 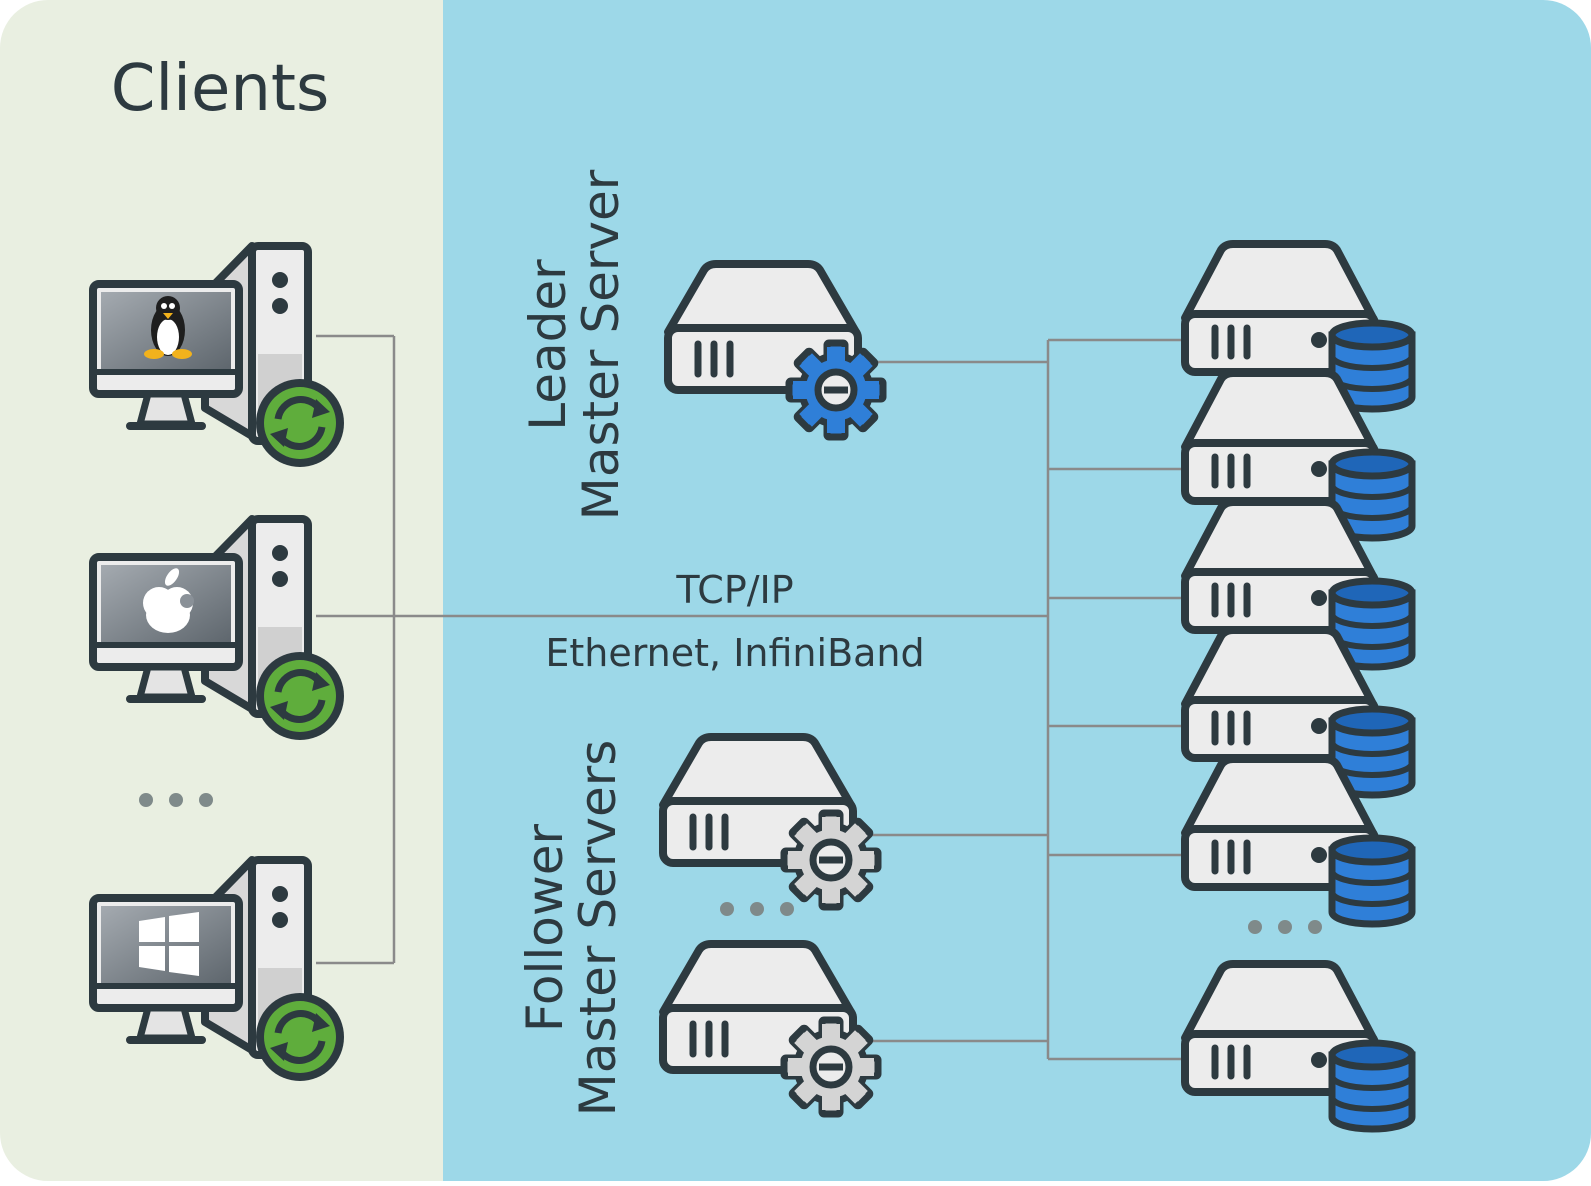 I want to click on linux-tux-icon, so click(x=168, y=327).